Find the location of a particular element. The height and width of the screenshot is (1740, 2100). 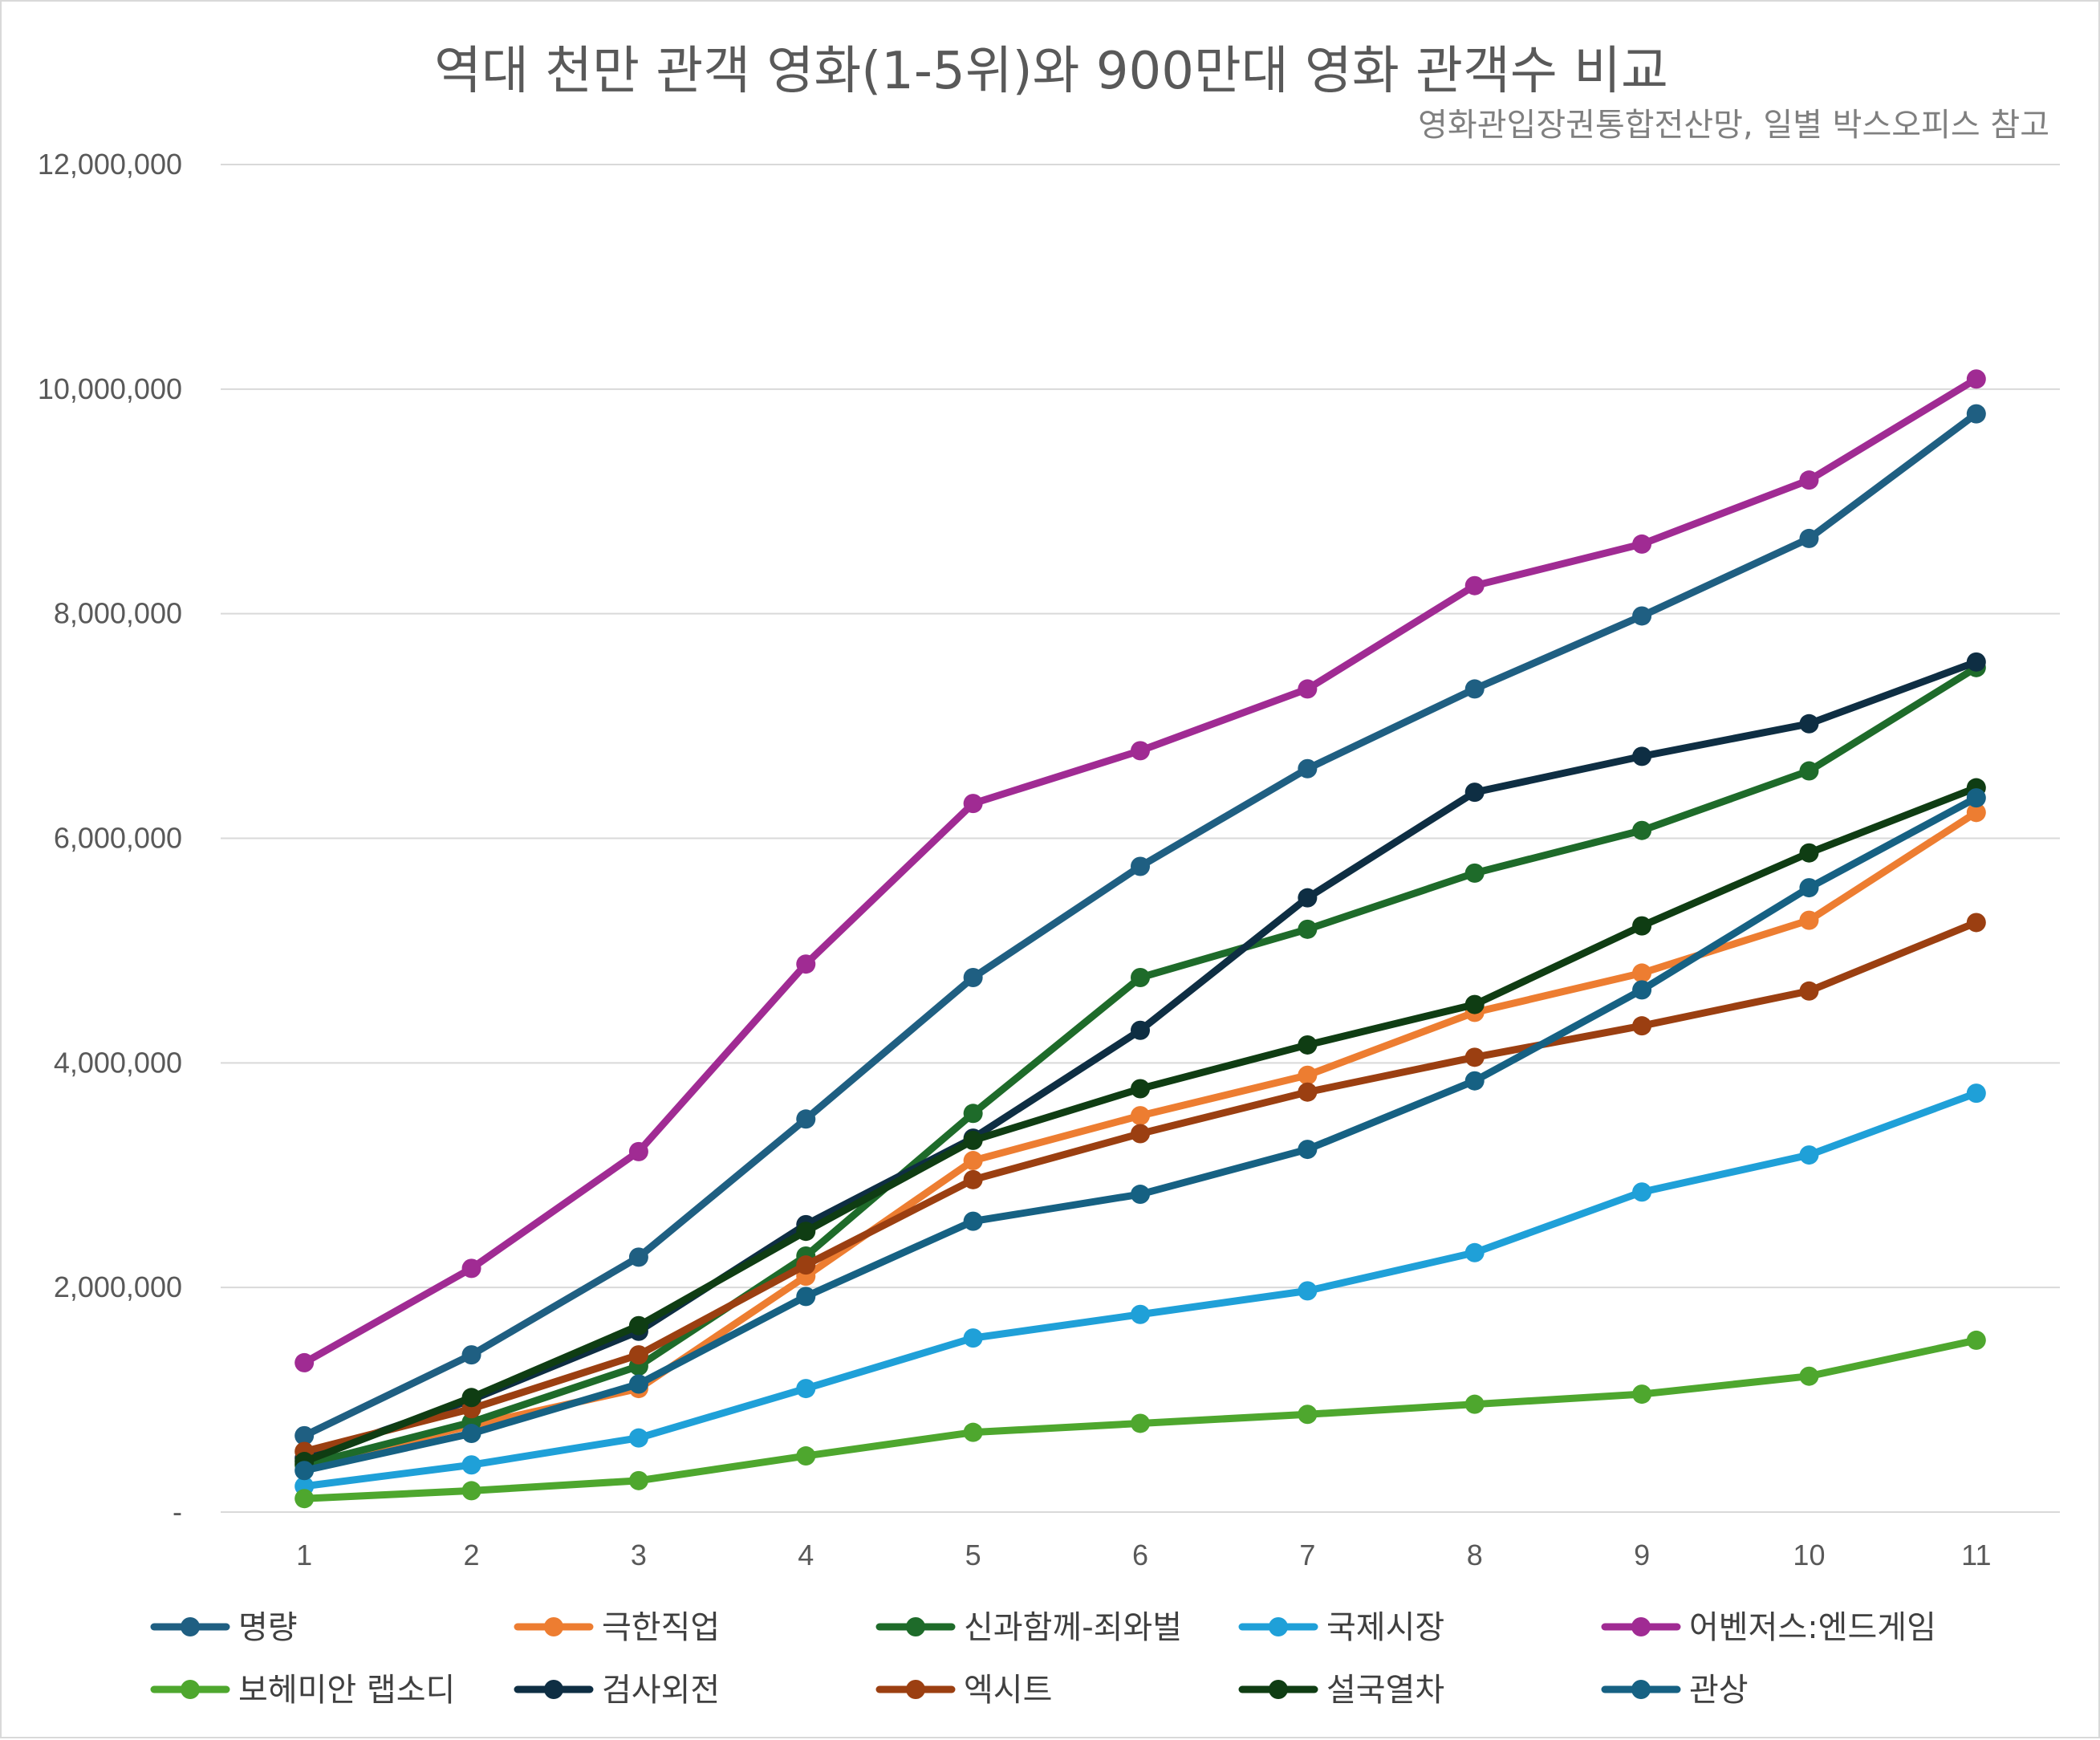

legend-item: 어벤저스:엔드게임 is located at coordinates (1768, 1627).